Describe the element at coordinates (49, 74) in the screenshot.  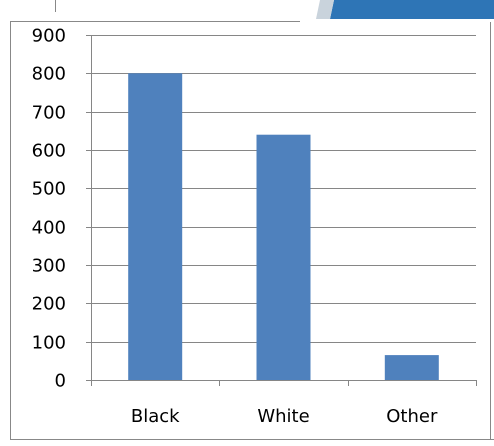
I see `y-tick-label: 800` at that location.